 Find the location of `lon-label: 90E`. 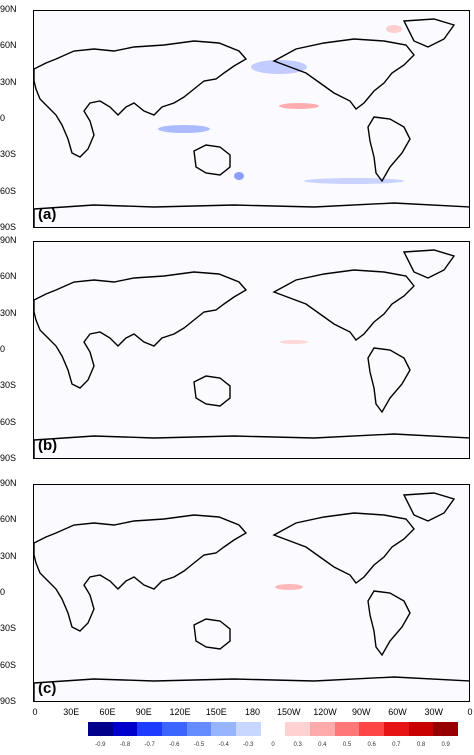

lon-label: 90E is located at coordinates (143, 712).